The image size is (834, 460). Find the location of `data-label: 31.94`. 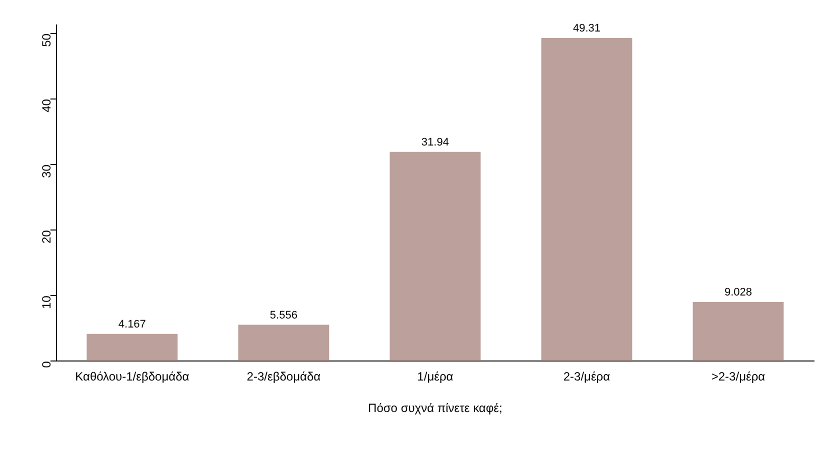

data-label: 31.94 is located at coordinates (435, 142).